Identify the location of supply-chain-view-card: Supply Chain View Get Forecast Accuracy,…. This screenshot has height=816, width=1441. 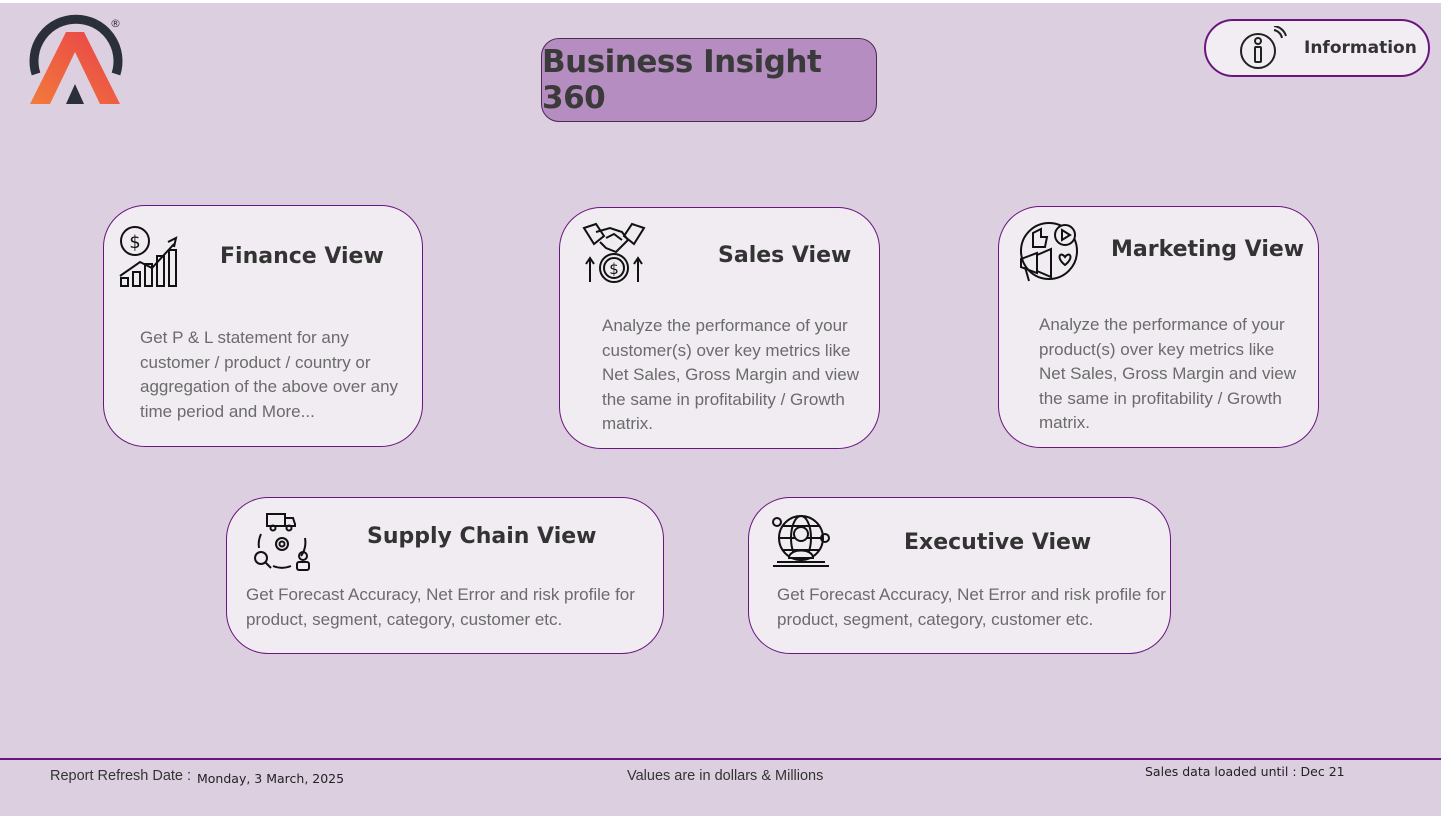
(445, 575).